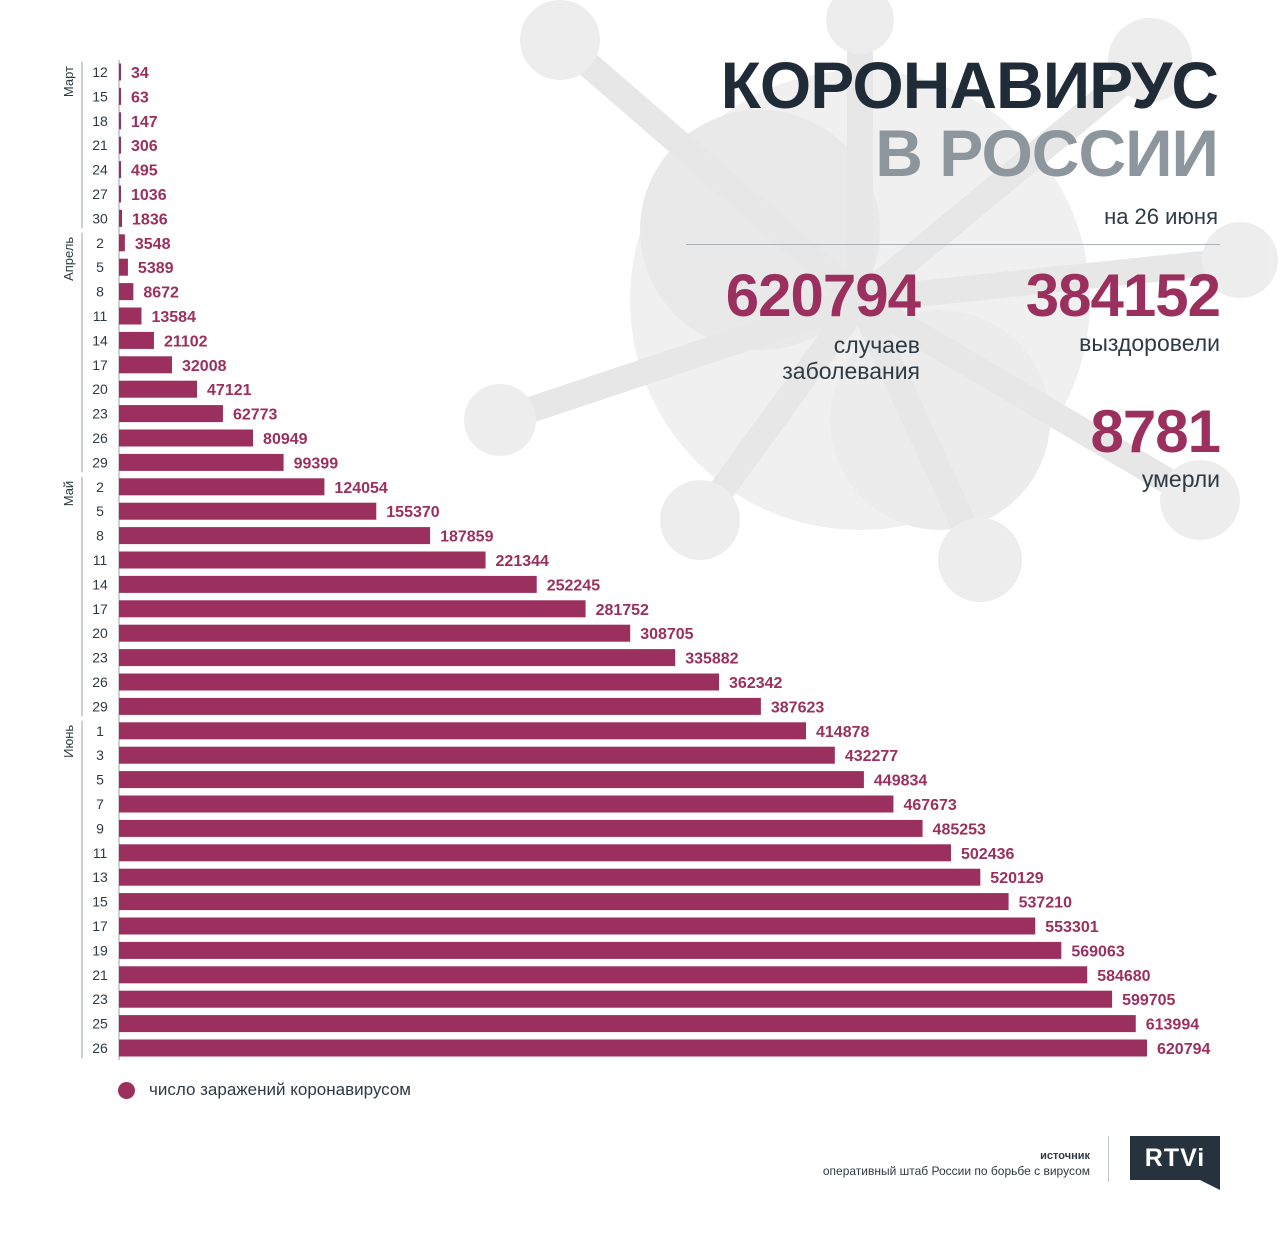  I want to click on tick-label-11: 14, so click(100, 340).